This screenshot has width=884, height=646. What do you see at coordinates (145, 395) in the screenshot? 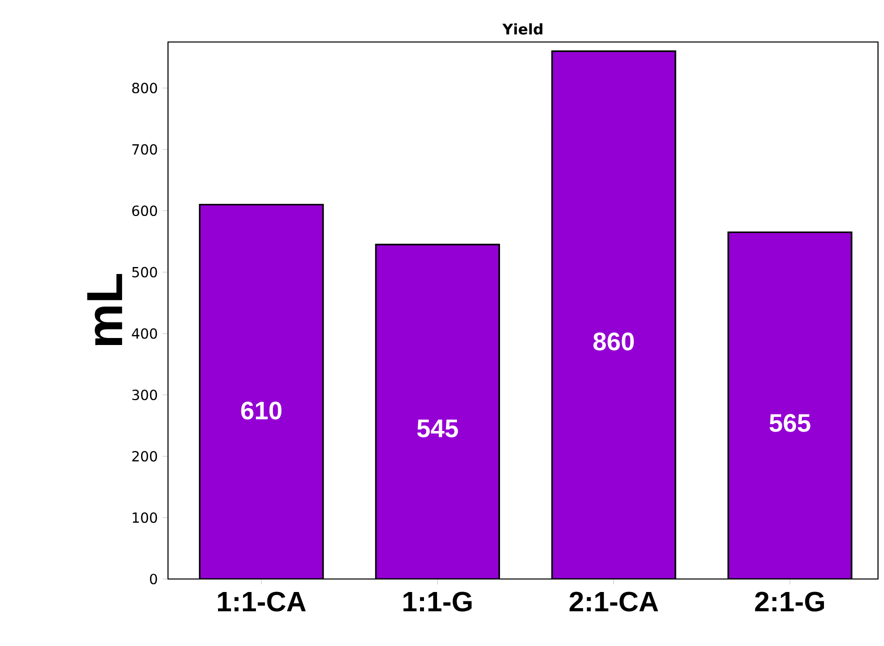
I see `y-tick-label: 300` at bounding box center [145, 395].